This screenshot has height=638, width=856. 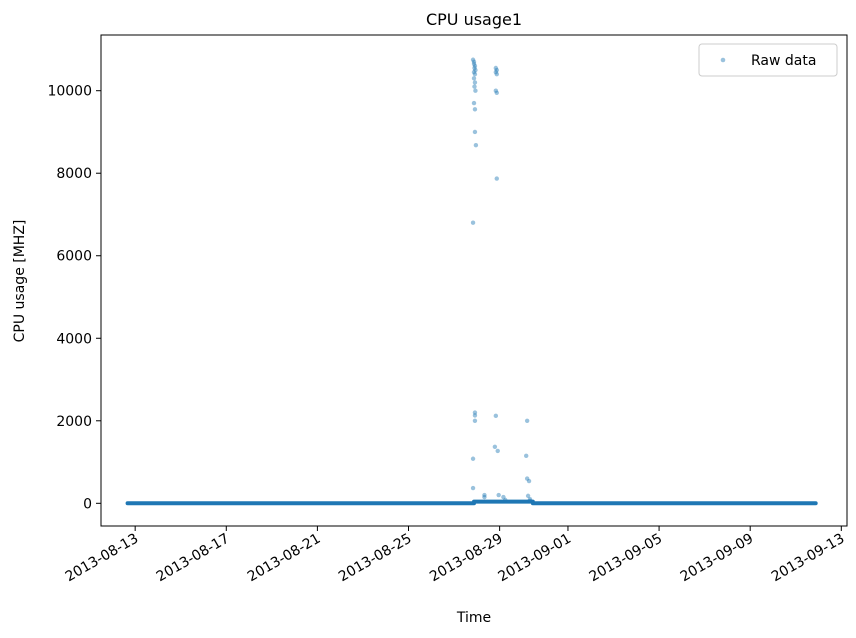 What do you see at coordinates (474, 19) in the screenshot?
I see `chart-title: CPU usage1` at bounding box center [474, 19].